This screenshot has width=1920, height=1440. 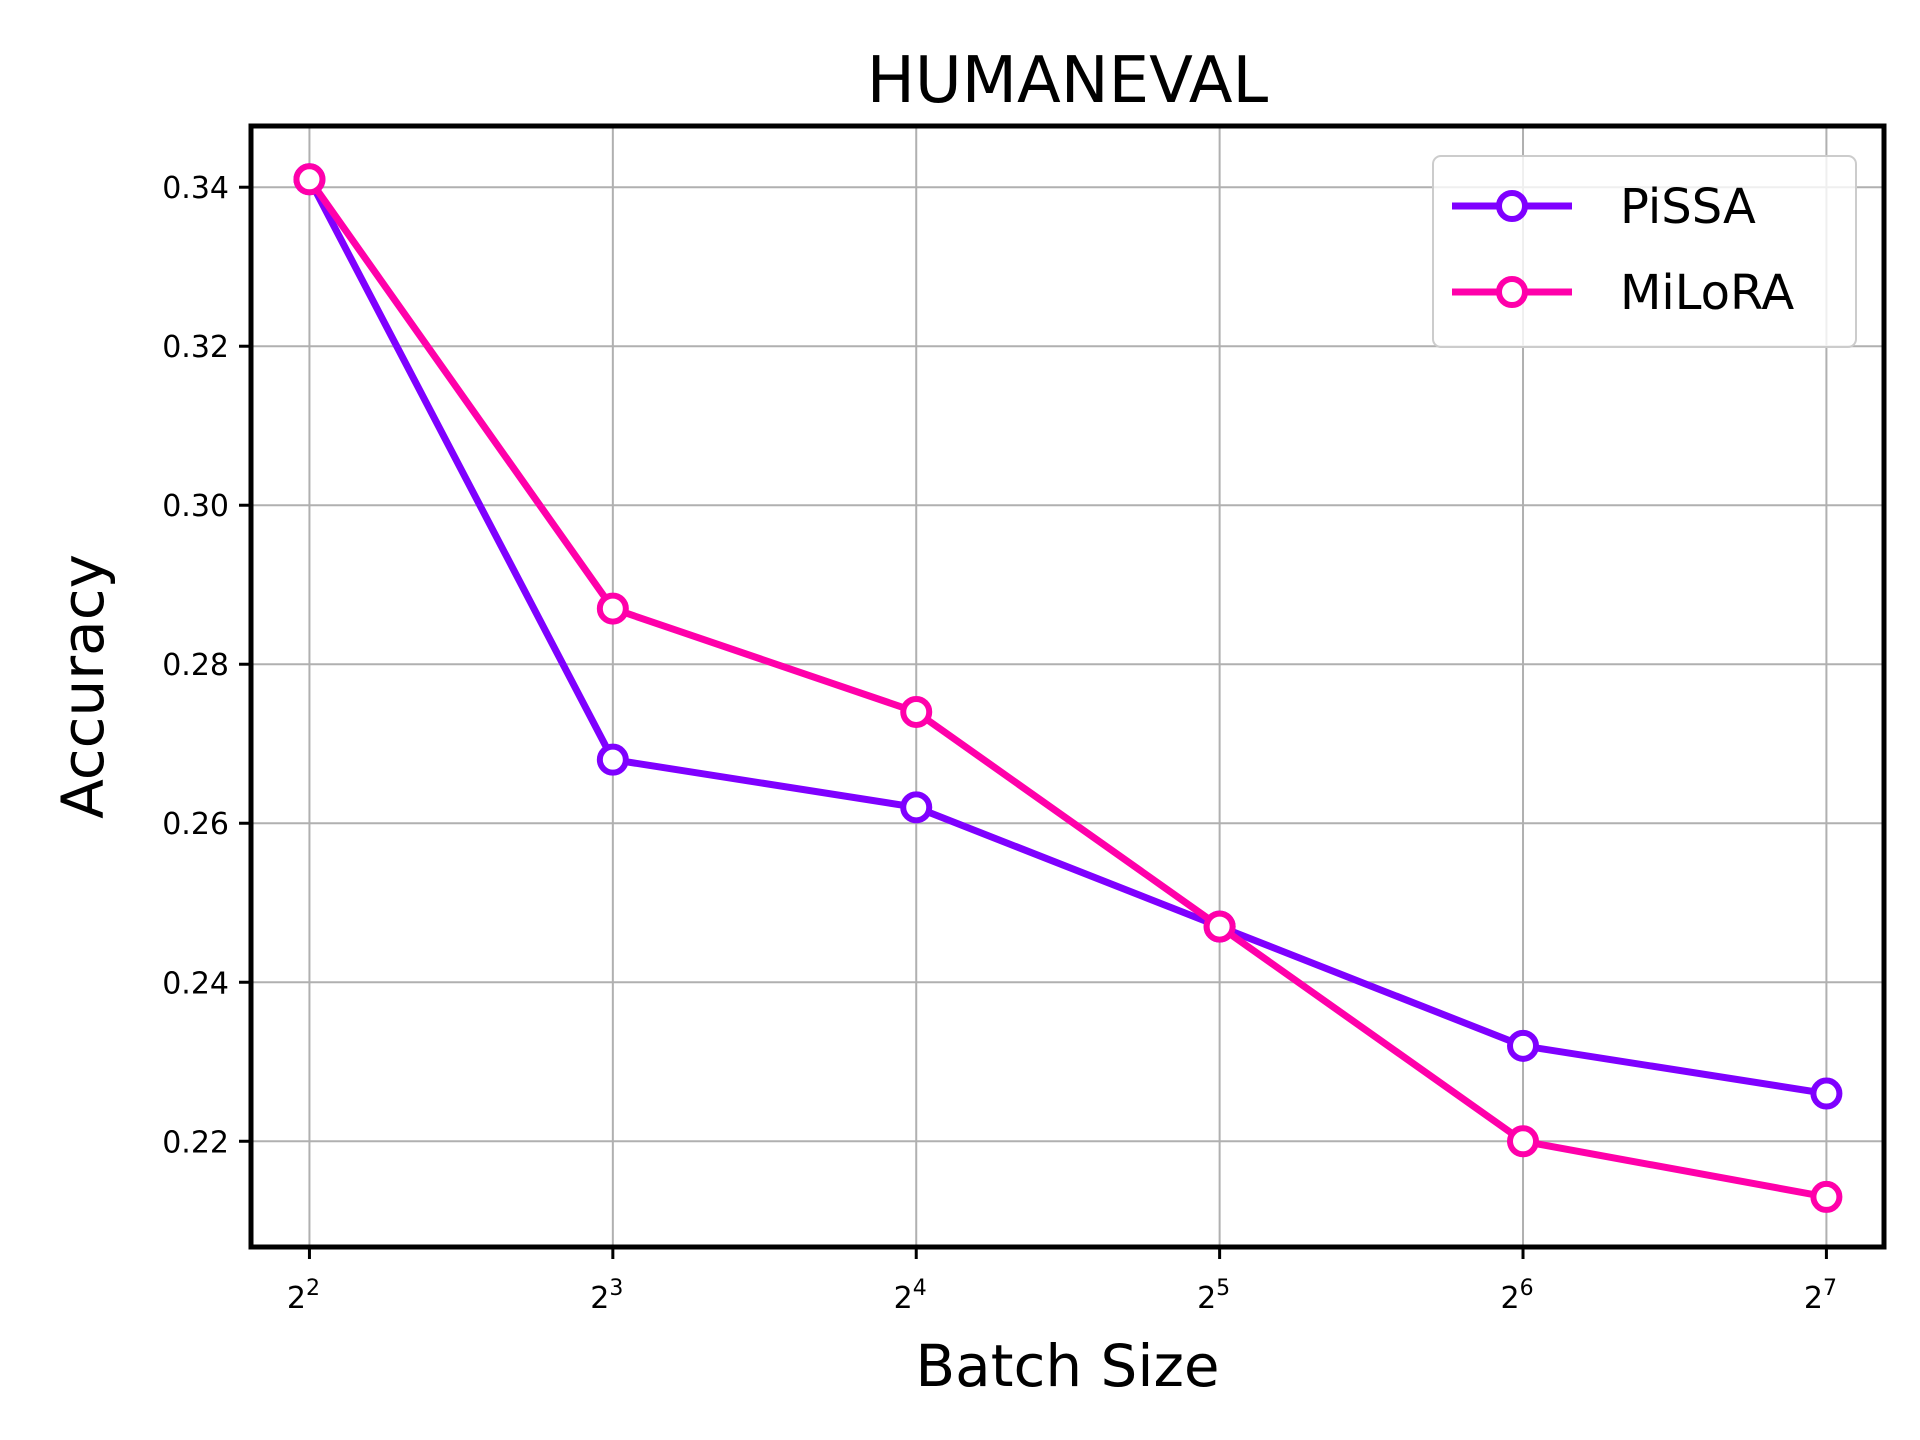 What do you see at coordinates (1604, 207) in the screenshot?
I see `legend-entry-pissa: PiSSA` at bounding box center [1604, 207].